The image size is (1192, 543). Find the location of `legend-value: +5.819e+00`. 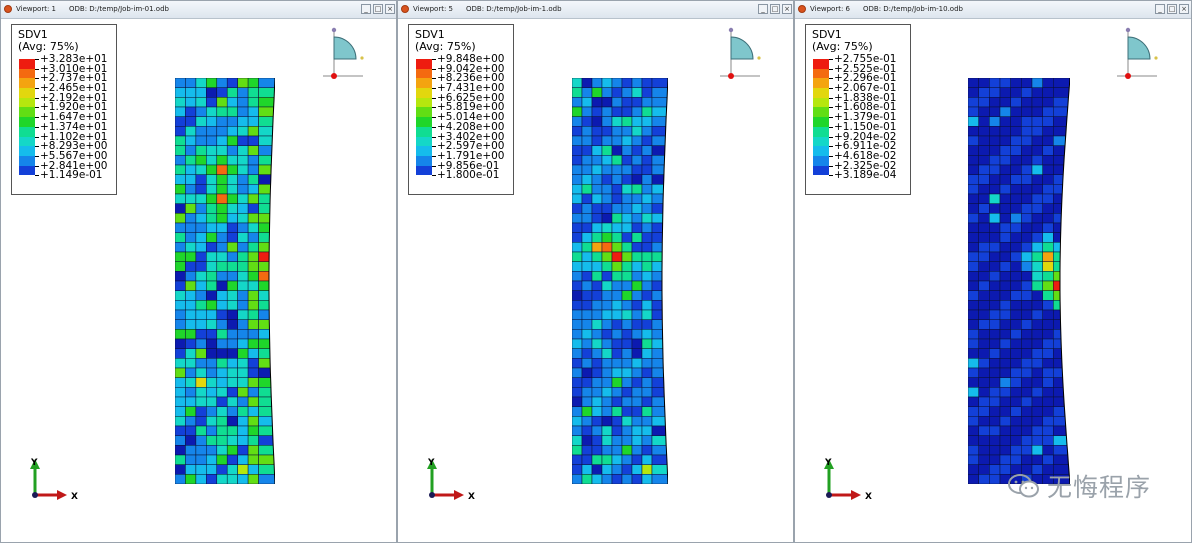

legend-value: +5.819e+00 is located at coordinates (471, 107).